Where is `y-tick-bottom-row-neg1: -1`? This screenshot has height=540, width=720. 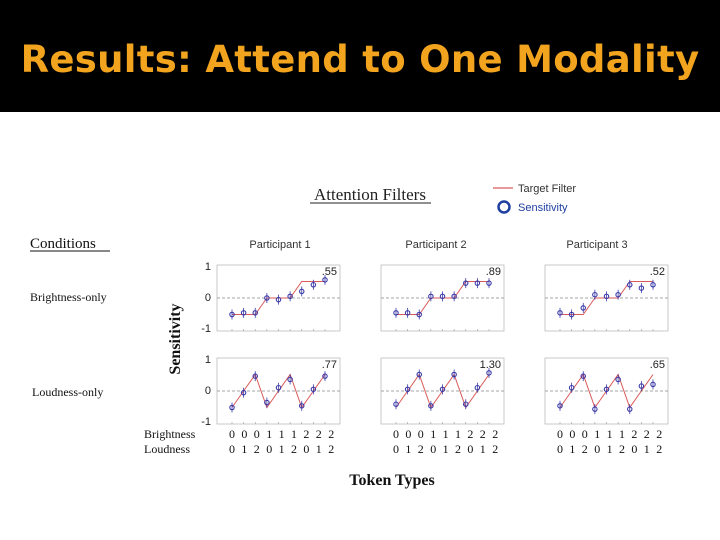 y-tick-bottom-row-neg1: -1 is located at coordinates (206, 422).